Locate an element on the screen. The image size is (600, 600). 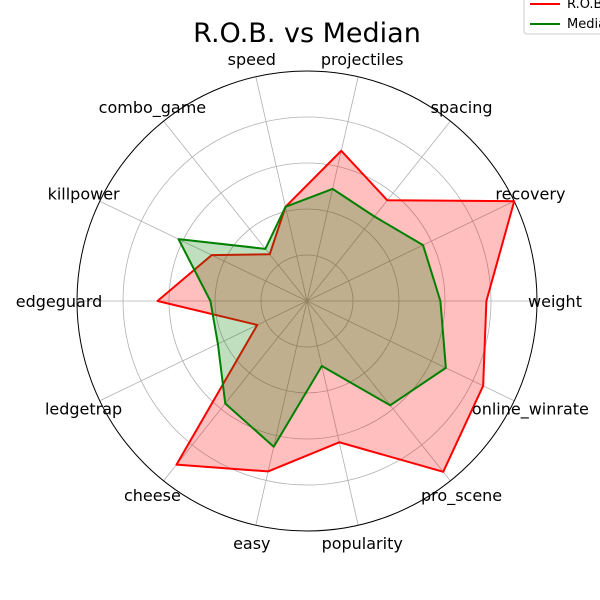
axis-label-combo_game: combo_game is located at coordinates (153, 108).